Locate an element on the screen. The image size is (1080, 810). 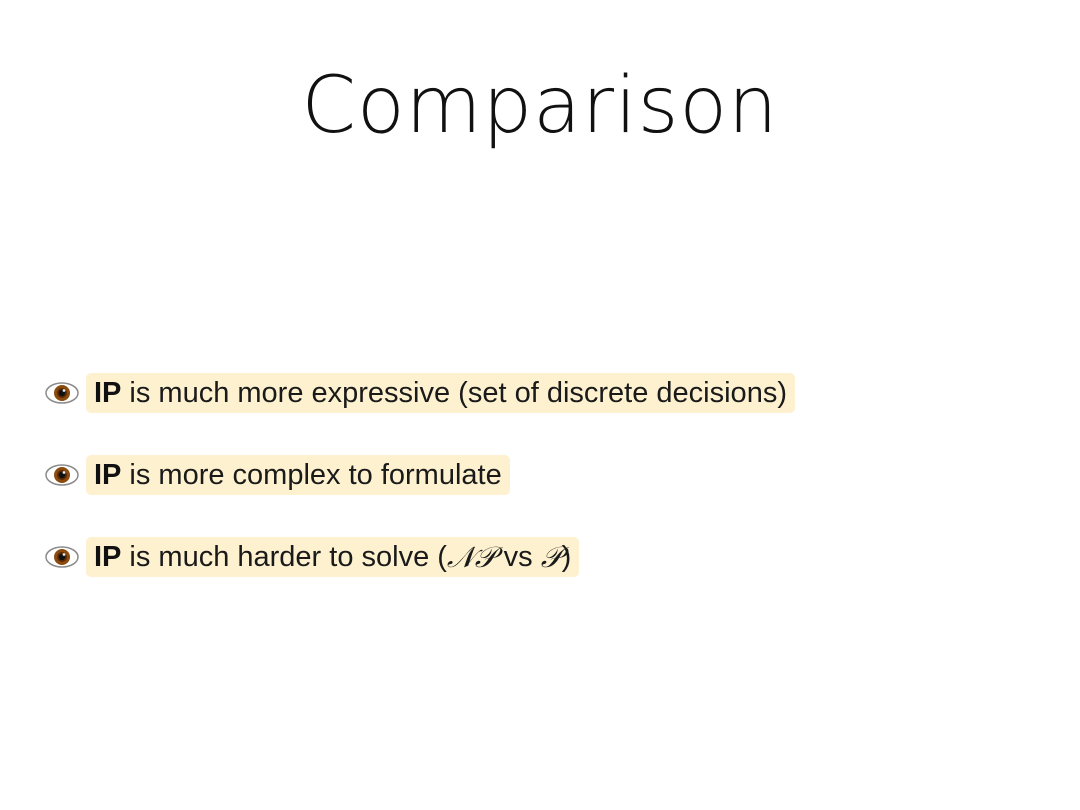
np-math-symbol: 𝒩𝒫 is located at coordinates (471, 557).